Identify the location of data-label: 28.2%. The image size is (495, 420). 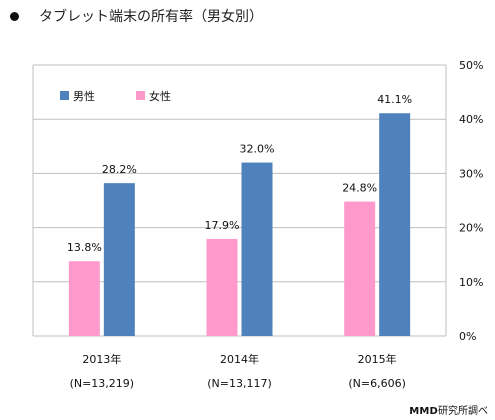
(119, 169).